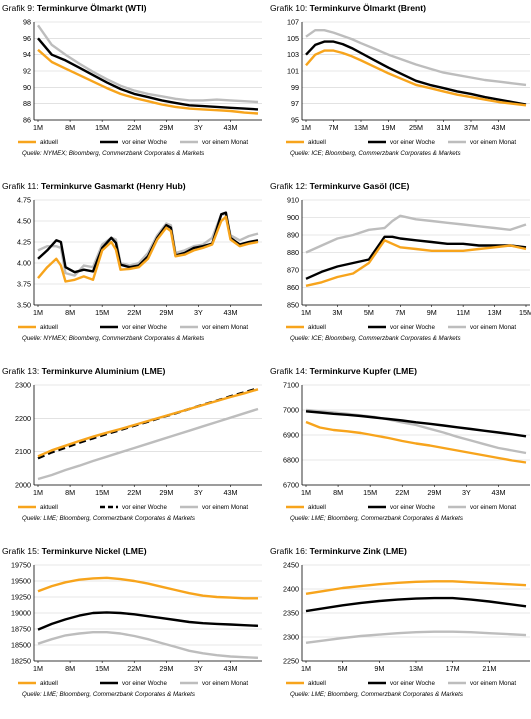  Describe the element at coordinates (293, 287) in the screenshot. I see `y-tick-label: 860` at that location.